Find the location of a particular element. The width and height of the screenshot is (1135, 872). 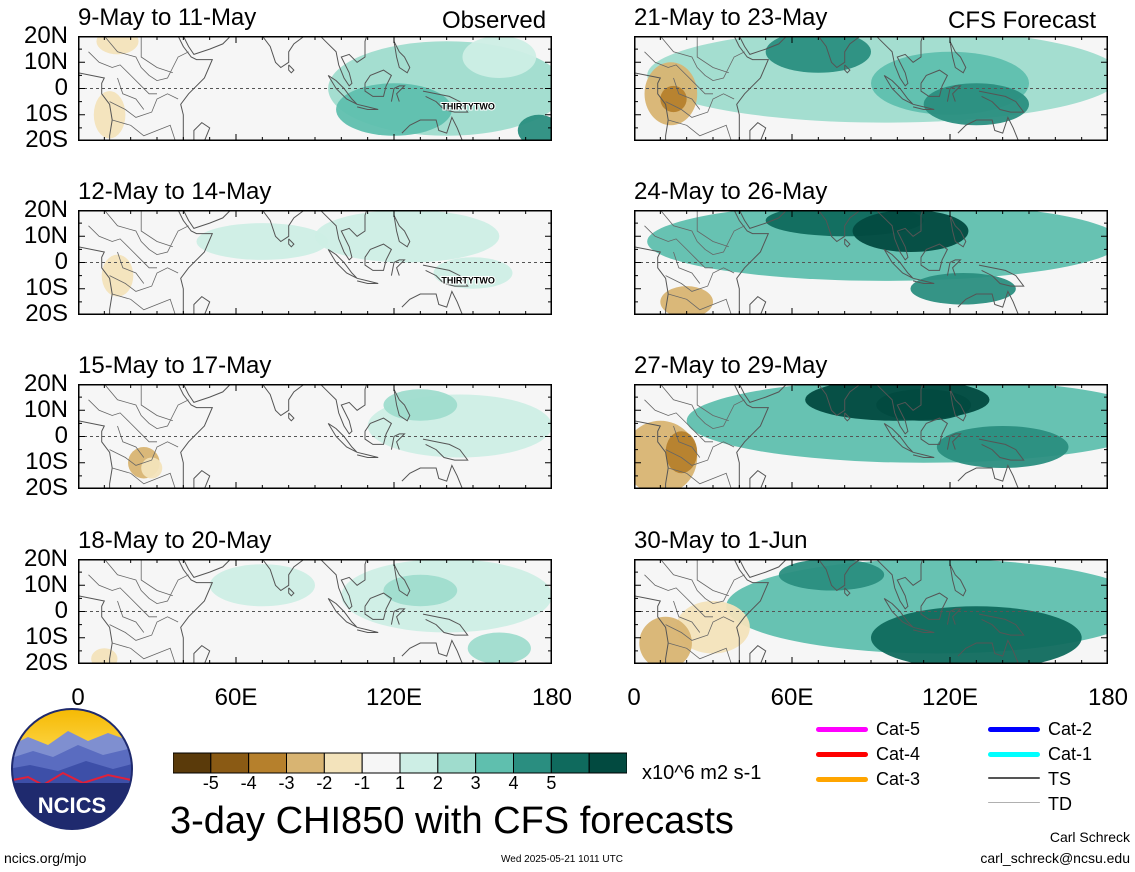

panel-title-2: 12-May to 14-May is located at coordinates (175, 191).